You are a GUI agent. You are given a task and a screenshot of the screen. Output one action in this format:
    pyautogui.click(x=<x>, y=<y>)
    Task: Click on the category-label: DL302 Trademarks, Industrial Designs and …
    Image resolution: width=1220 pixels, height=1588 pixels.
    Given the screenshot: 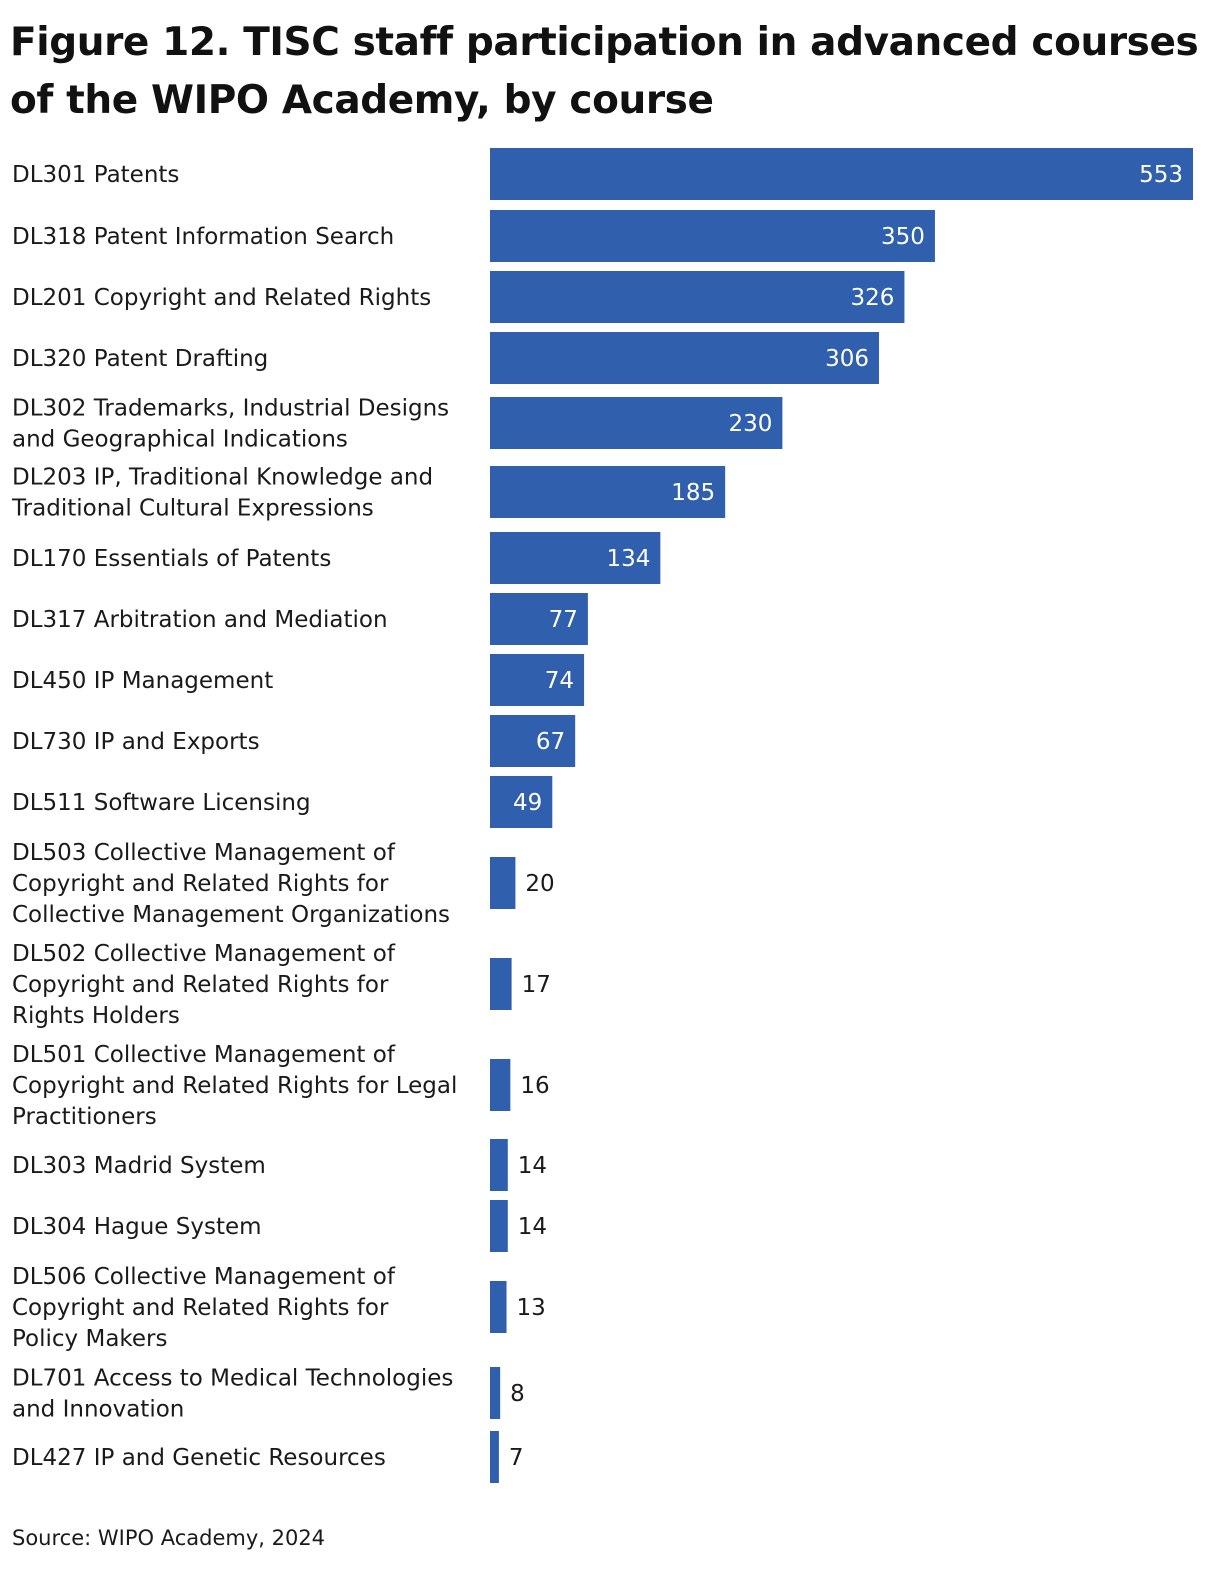 What is the action you would take?
    pyautogui.click(x=230, y=424)
    